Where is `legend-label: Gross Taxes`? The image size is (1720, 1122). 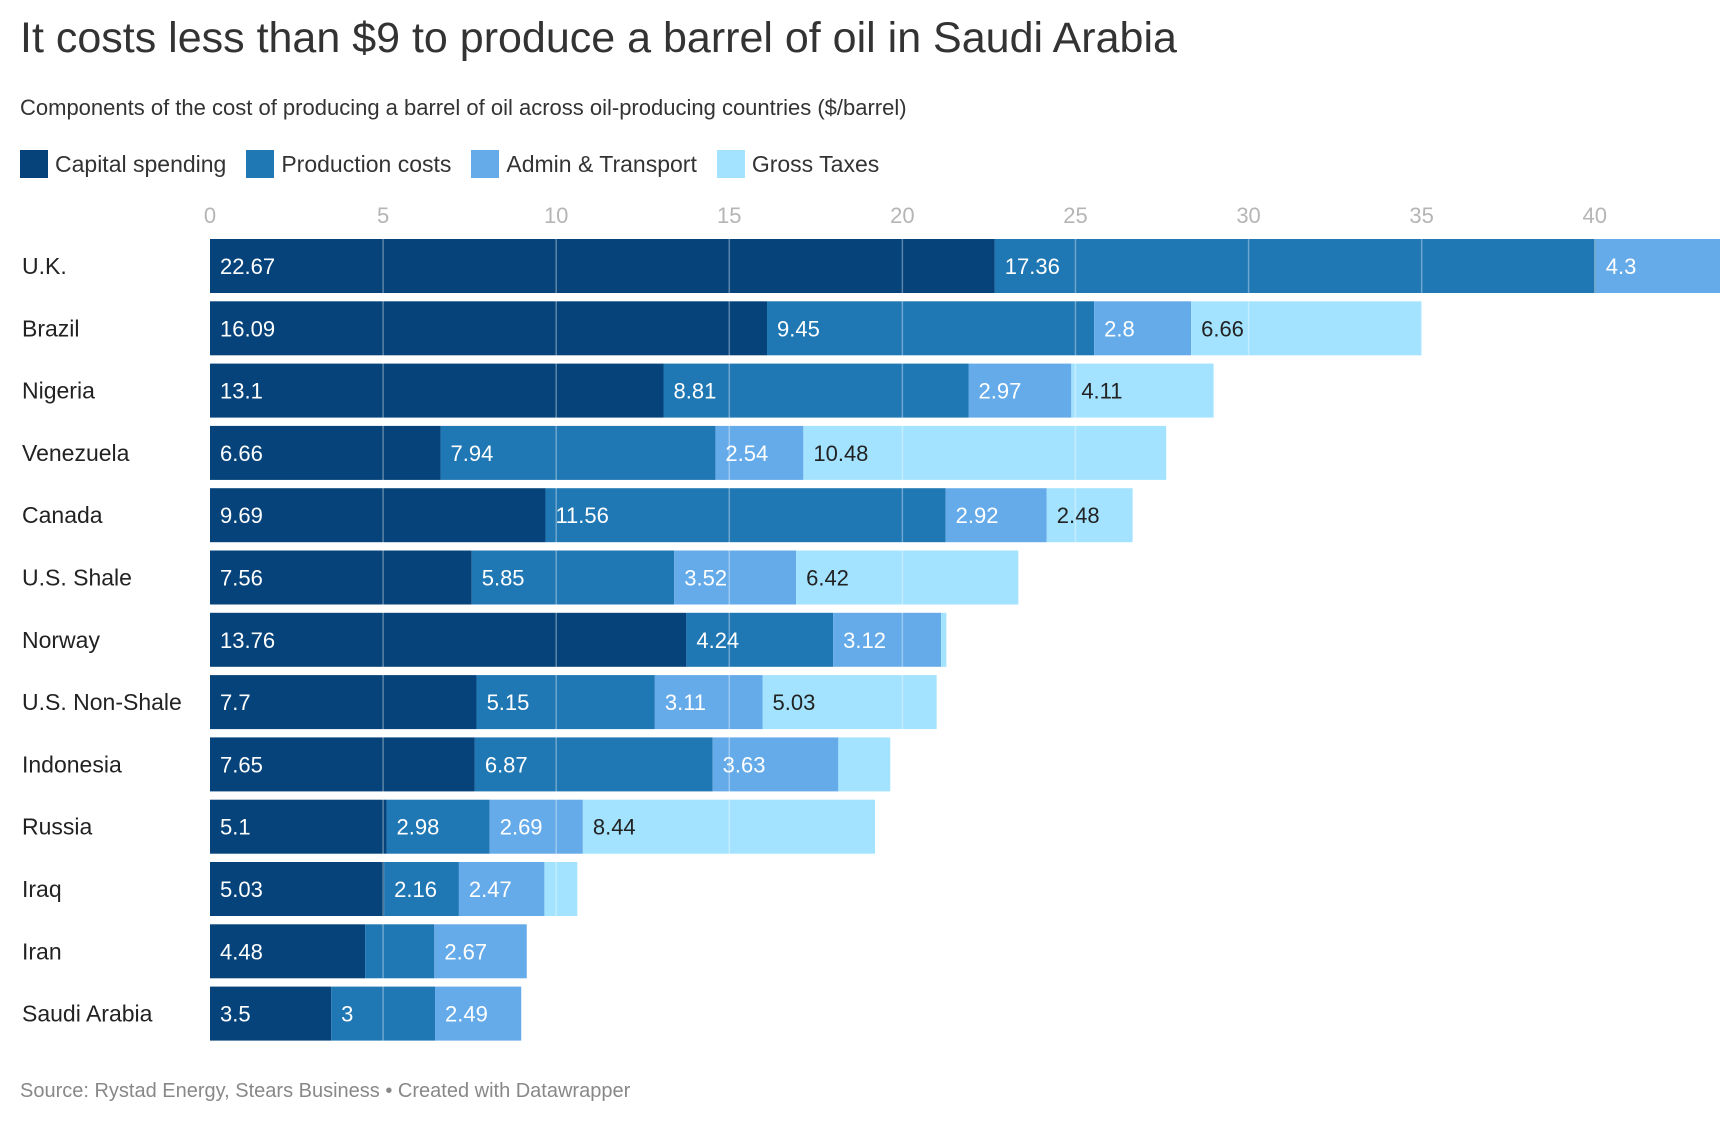
legend-label: Gross Taxes is located at coordinates (815, 163).